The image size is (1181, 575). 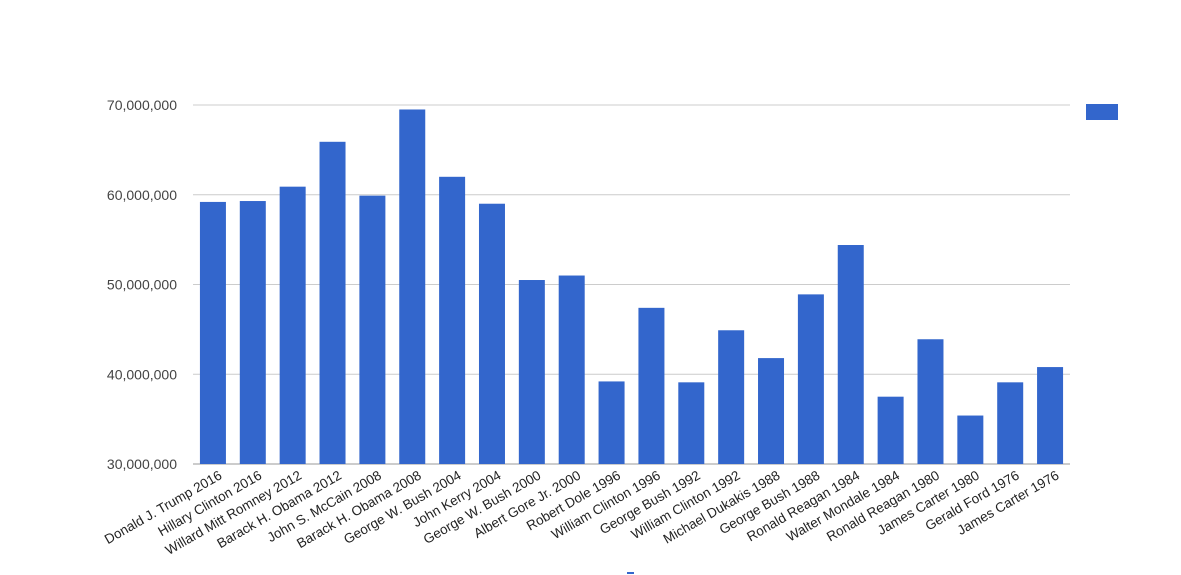 I want to click on y-tick-label: 50,000,000, so click(x=142, y=285).